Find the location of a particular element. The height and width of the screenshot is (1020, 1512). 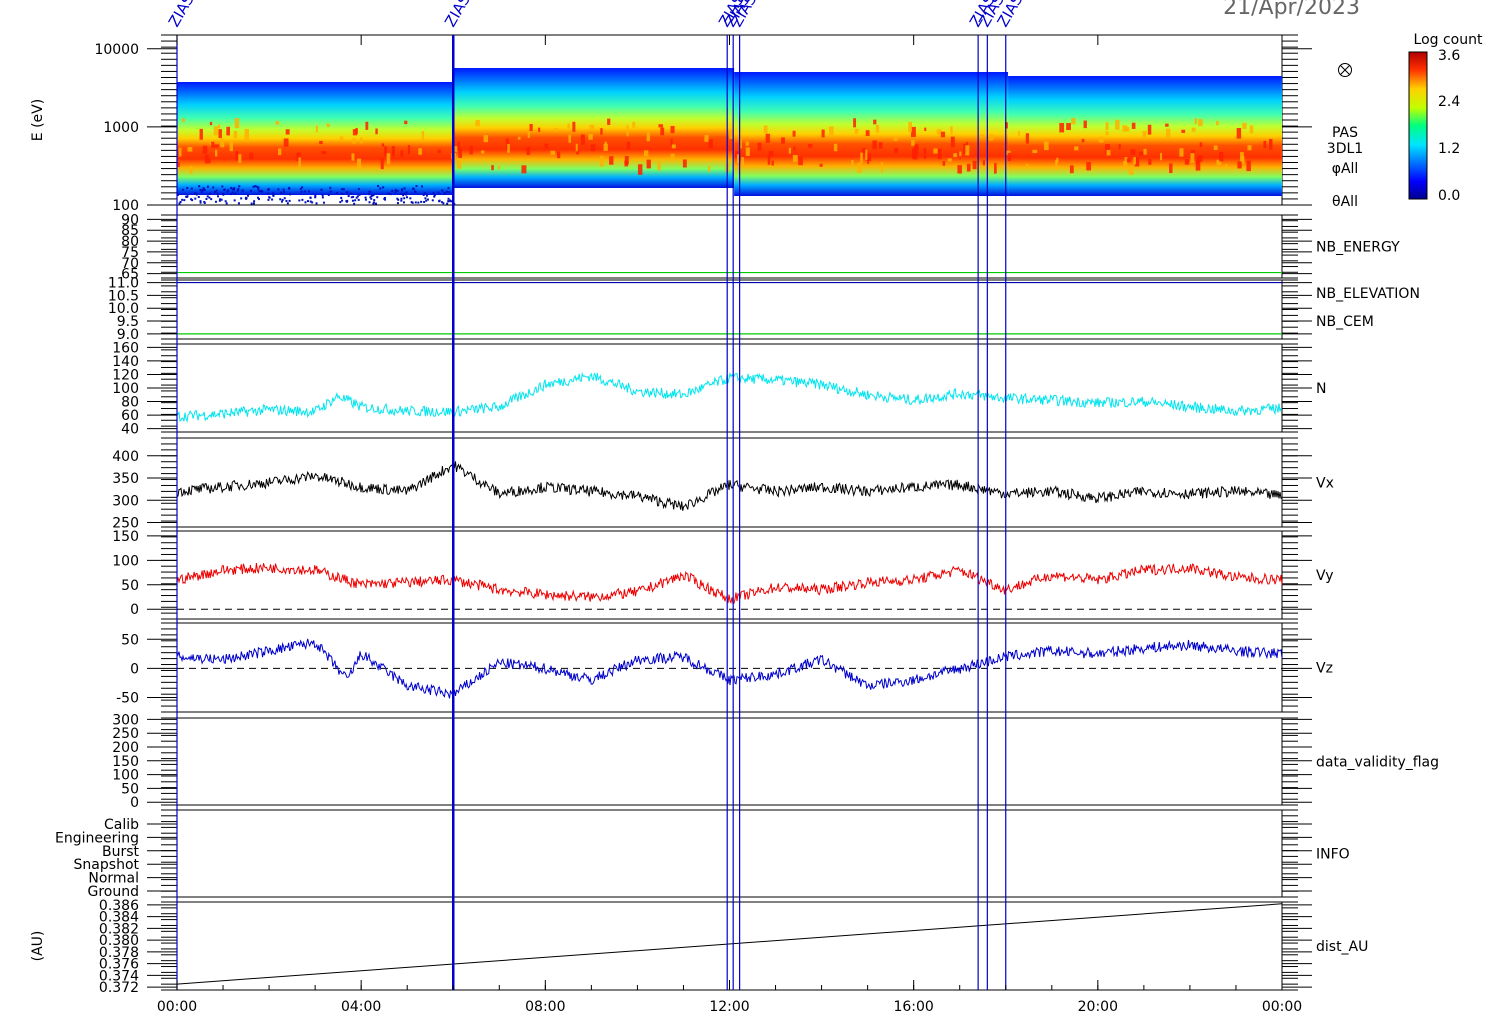

panel-6: 150 100 50 0 Vy is located at coordinates (723, 574).